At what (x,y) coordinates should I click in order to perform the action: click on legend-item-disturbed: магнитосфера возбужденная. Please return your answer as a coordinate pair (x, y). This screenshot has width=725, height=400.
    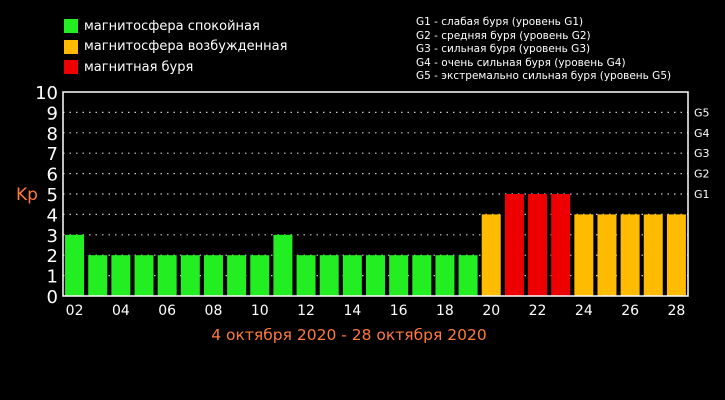
    Looking at the image, I should click on (175, 47).